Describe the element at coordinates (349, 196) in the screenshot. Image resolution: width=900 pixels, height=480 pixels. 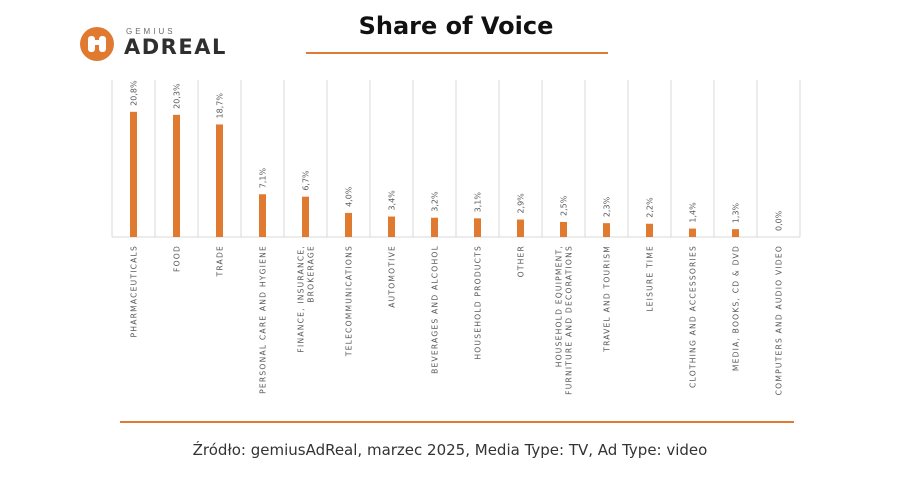
I see `data-label: 4,0%` at that location.